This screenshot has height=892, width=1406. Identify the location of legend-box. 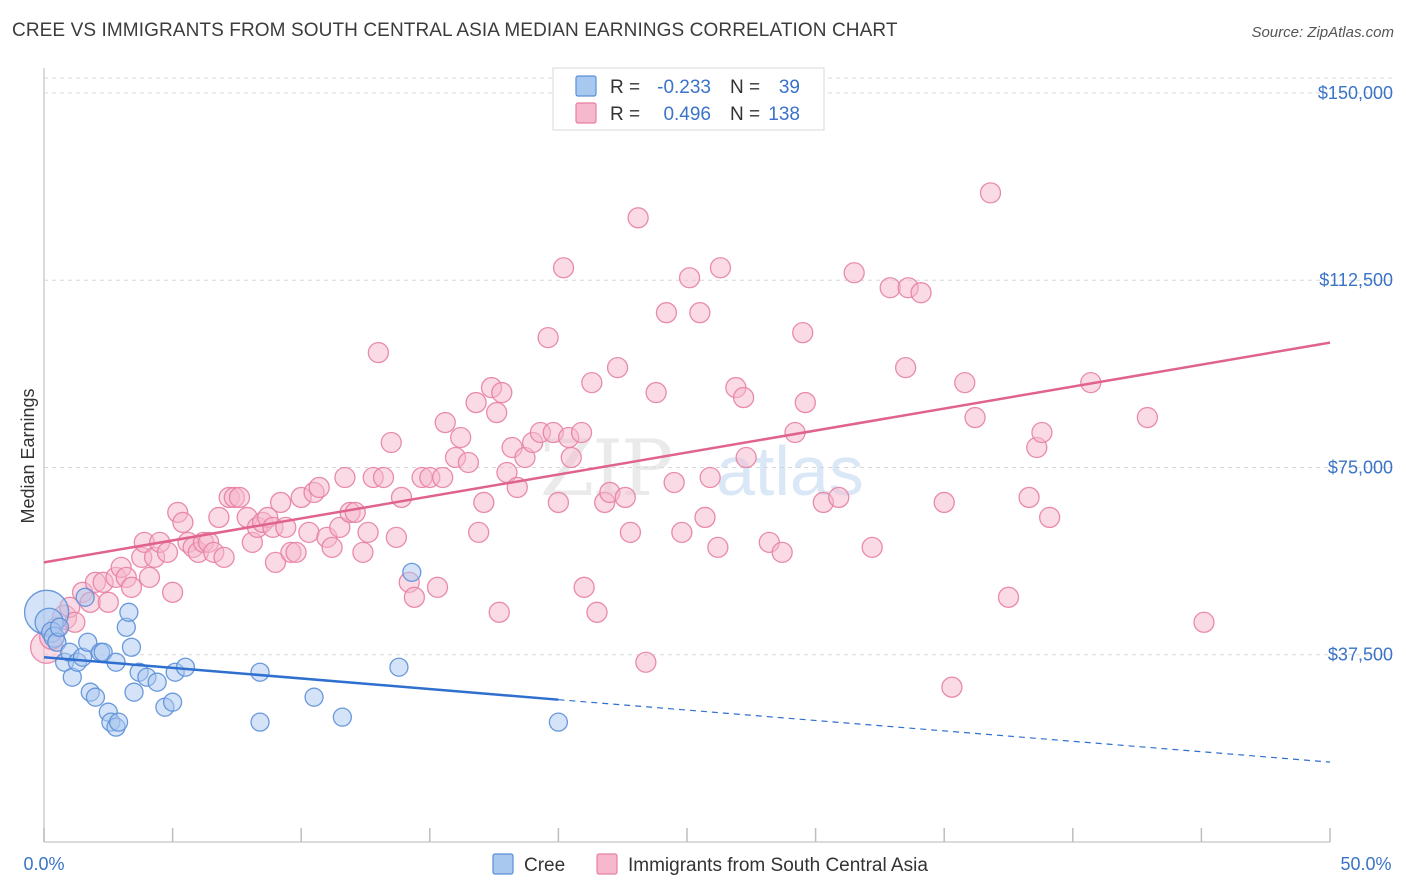
(688, 99).